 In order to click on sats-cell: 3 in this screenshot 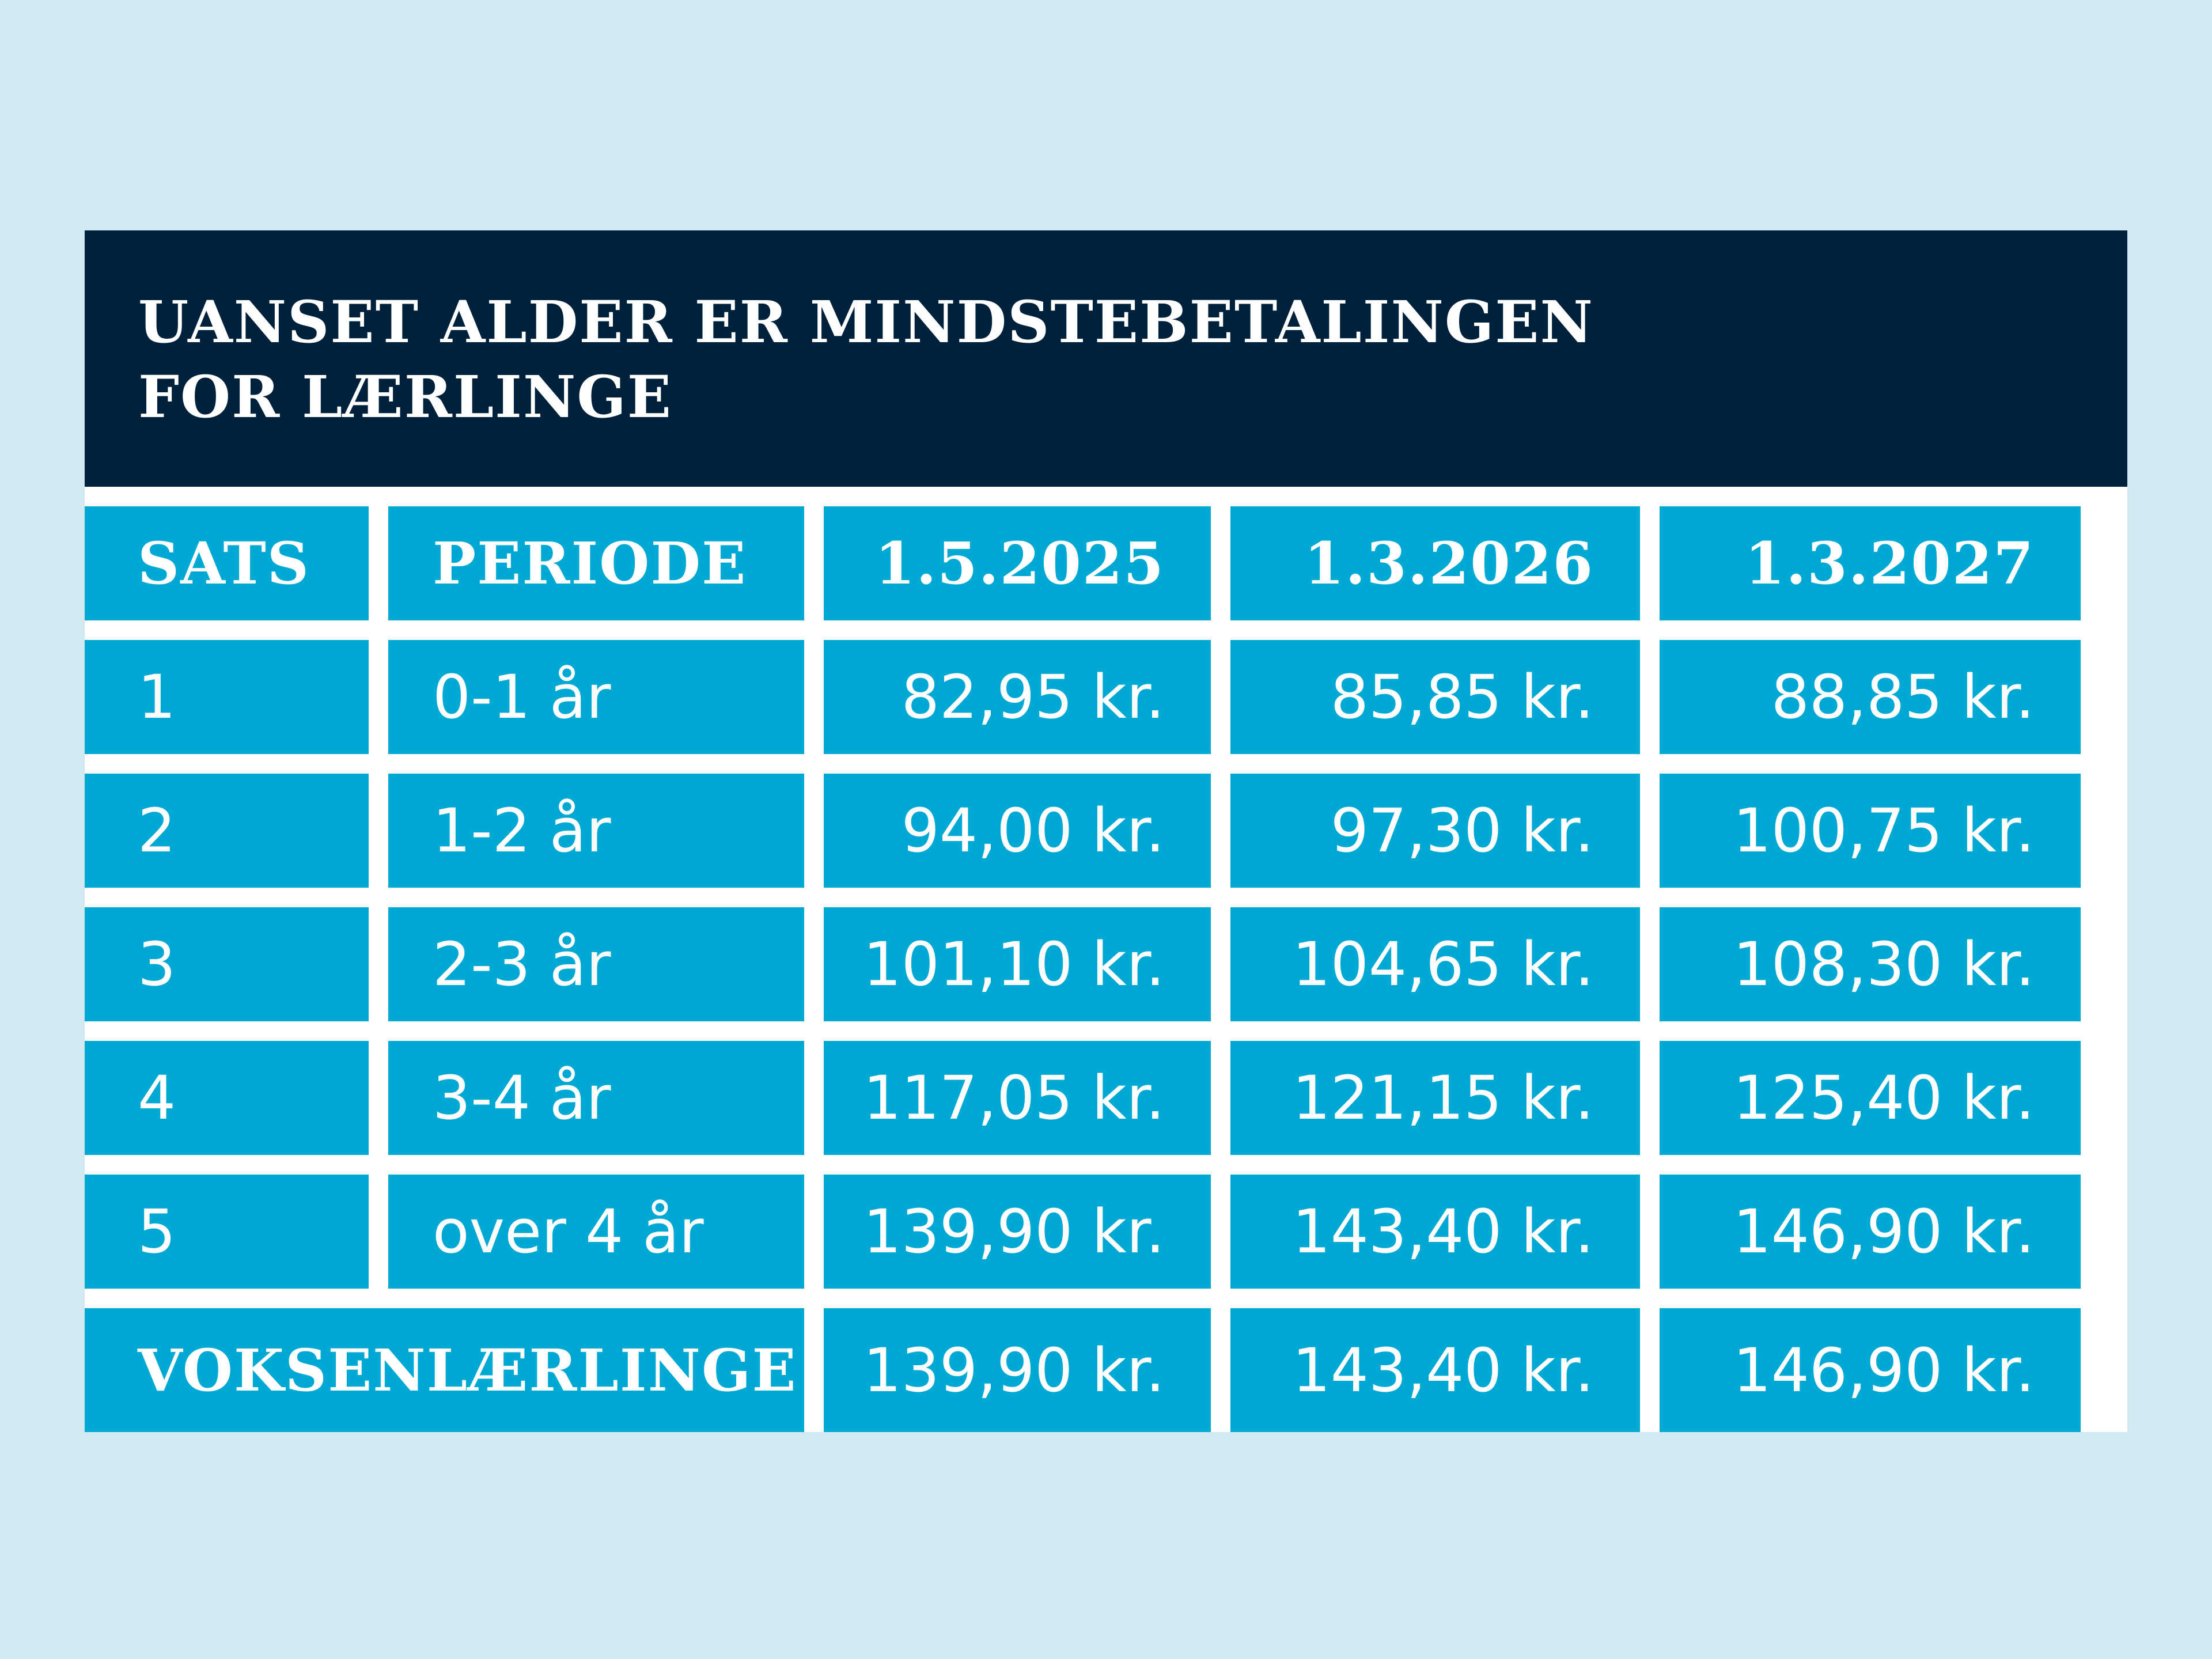, I will do `click(227, 964)`.